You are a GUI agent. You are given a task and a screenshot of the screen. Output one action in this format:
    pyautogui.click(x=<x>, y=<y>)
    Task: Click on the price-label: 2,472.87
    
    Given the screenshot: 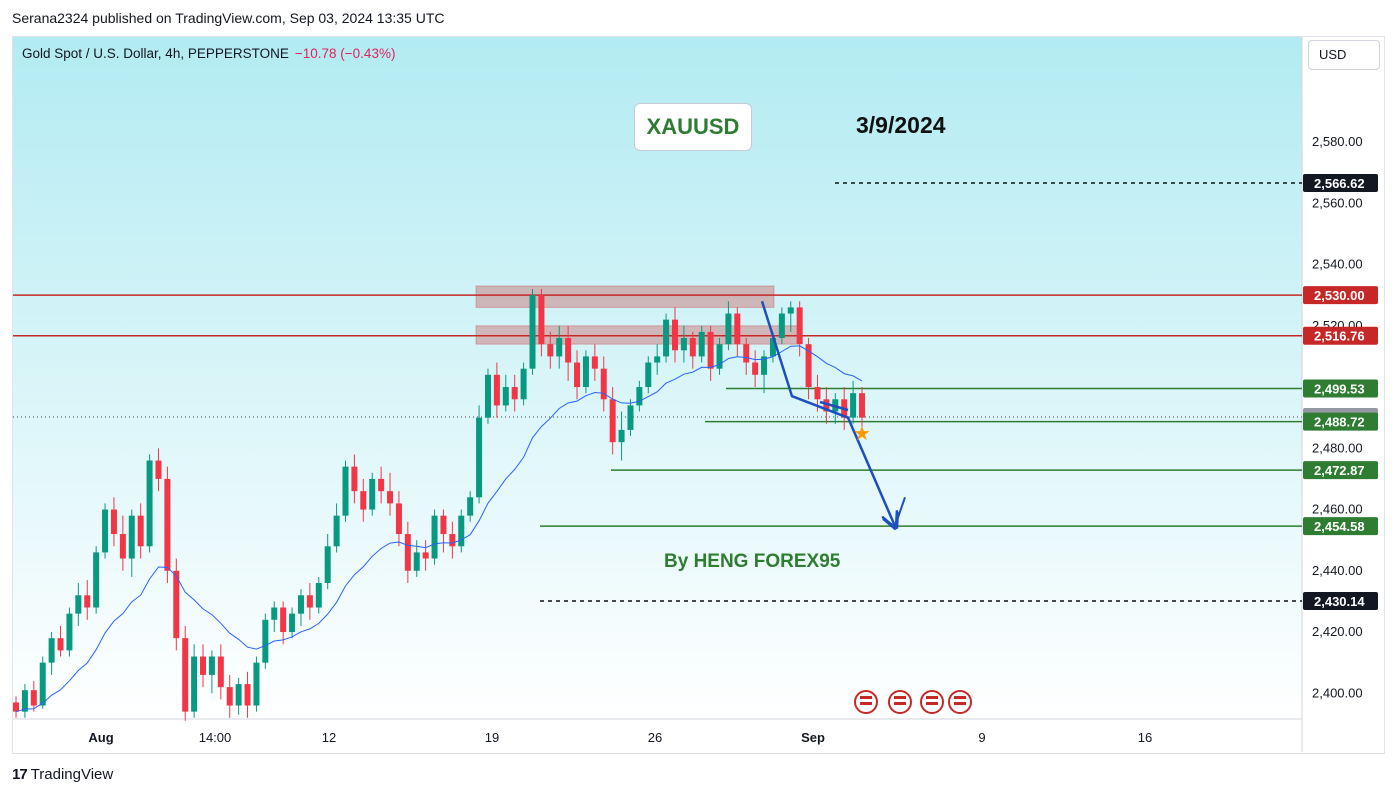 What is the action you would take?
    pyautogui.click(x=1340, y=470)
    